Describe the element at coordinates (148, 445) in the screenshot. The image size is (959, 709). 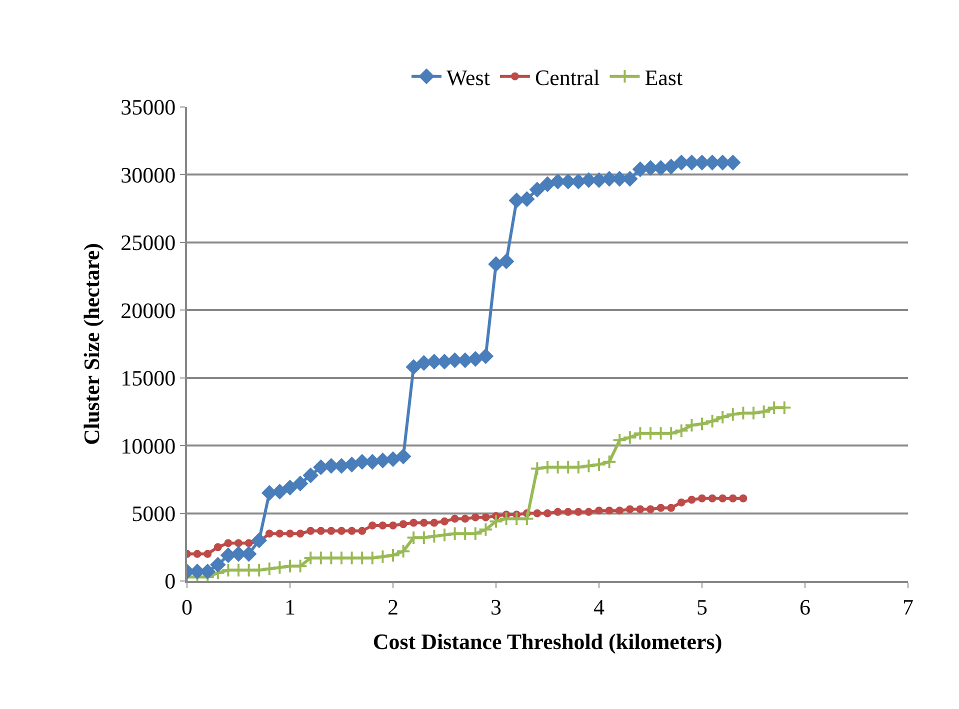
I see `y-tick-label: 10000` at that location.